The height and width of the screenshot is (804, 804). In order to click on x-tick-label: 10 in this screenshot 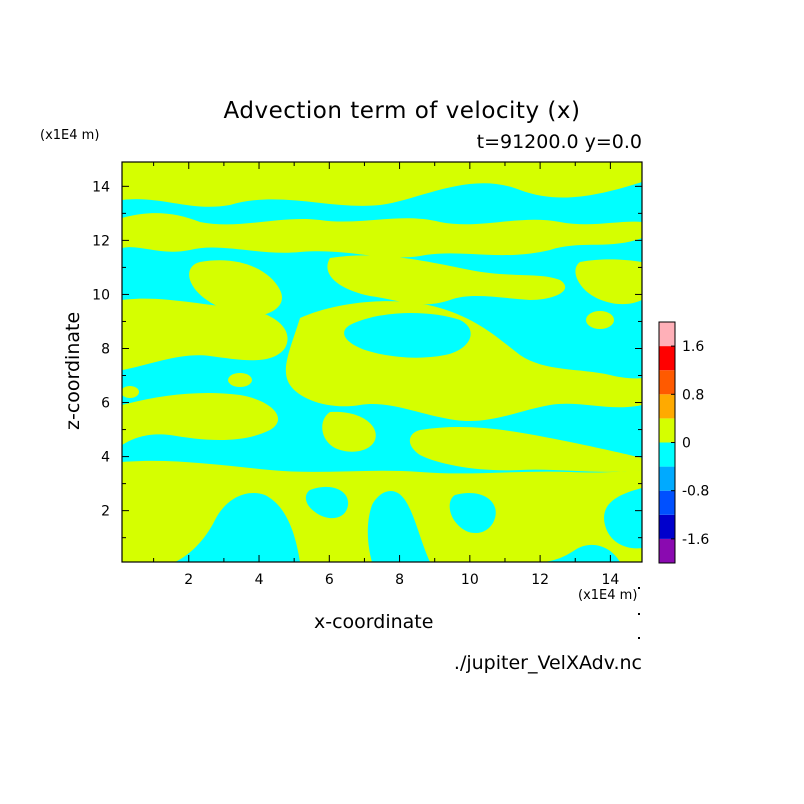, I will do `click(470, 580)`.